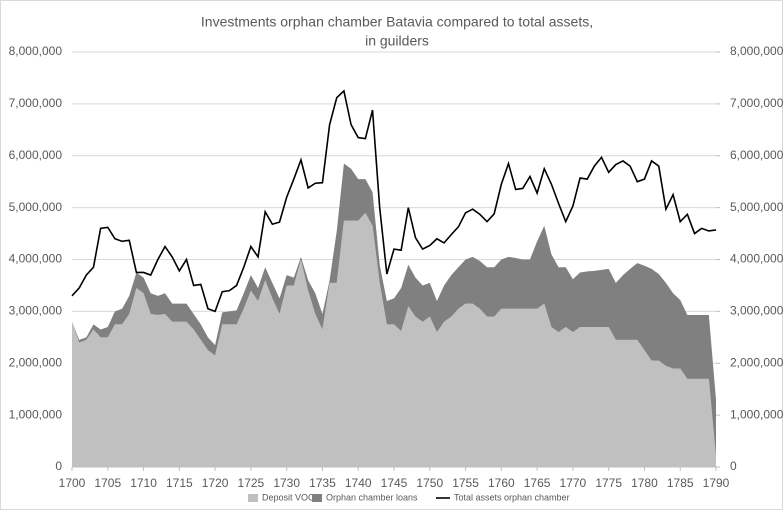 This screenshot has height=510, width=783. I want to click on chart-title: in guilders, so click(397, 41).